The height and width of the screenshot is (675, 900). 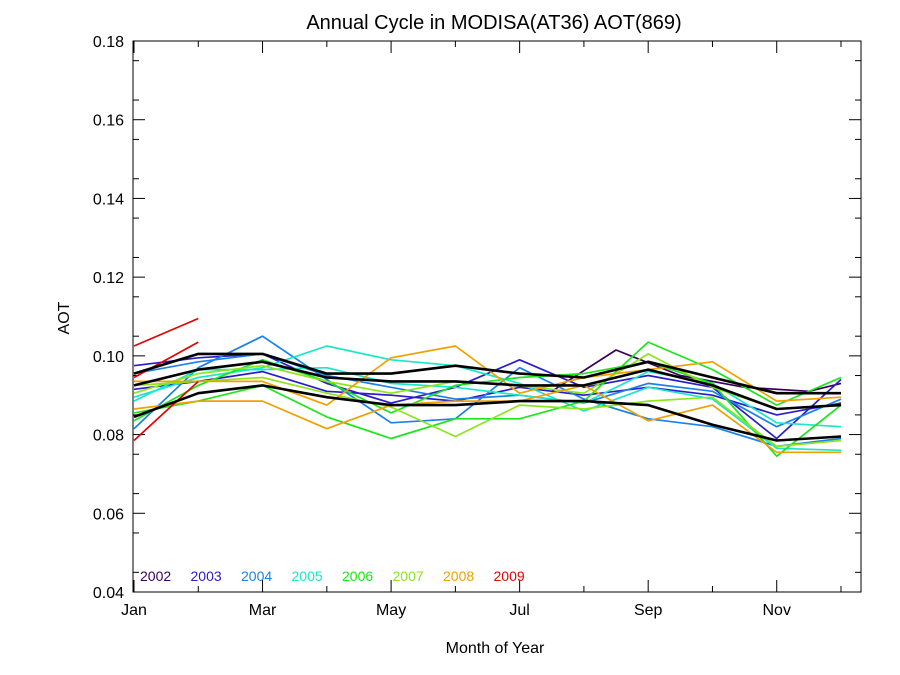 I want to click on legend-label-2002: 2002, so click(x=155, y=576).